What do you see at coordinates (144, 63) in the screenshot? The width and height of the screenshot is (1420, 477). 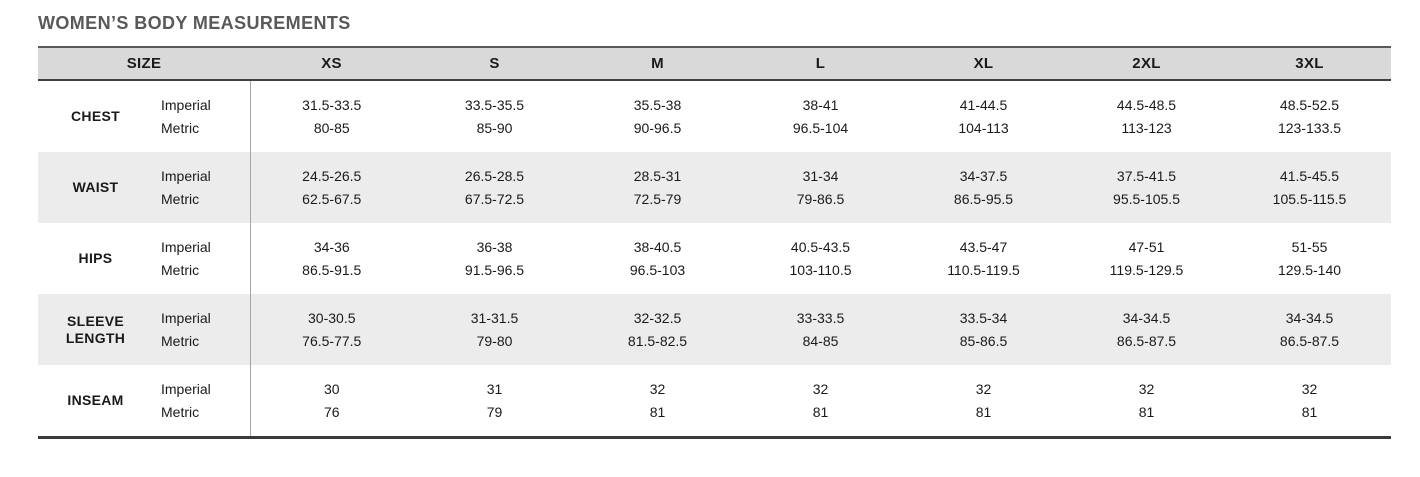 I see `size-column-header: SIZE` at bounding box center [144, 63].